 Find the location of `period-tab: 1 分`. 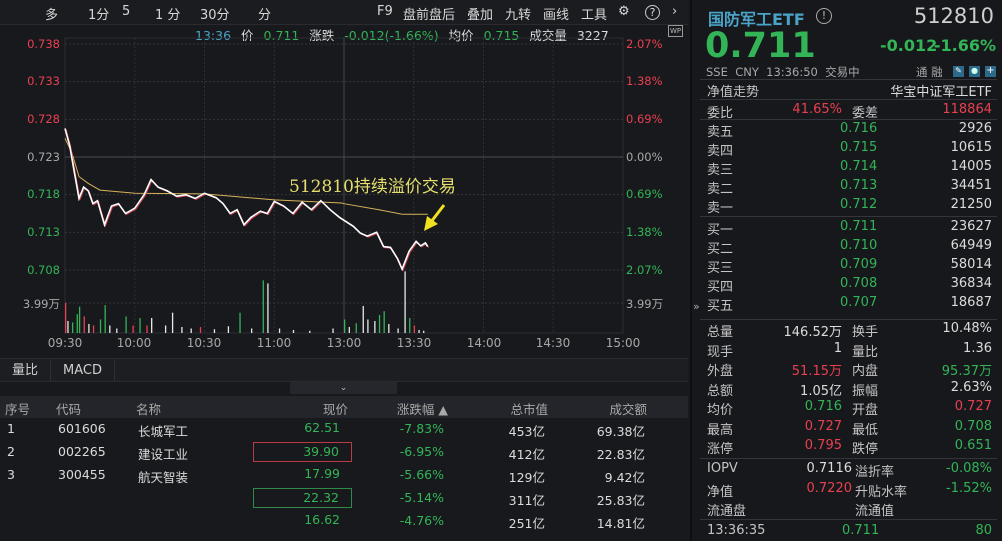

period-tab: 1 分 is located at coordinates (168, 15).